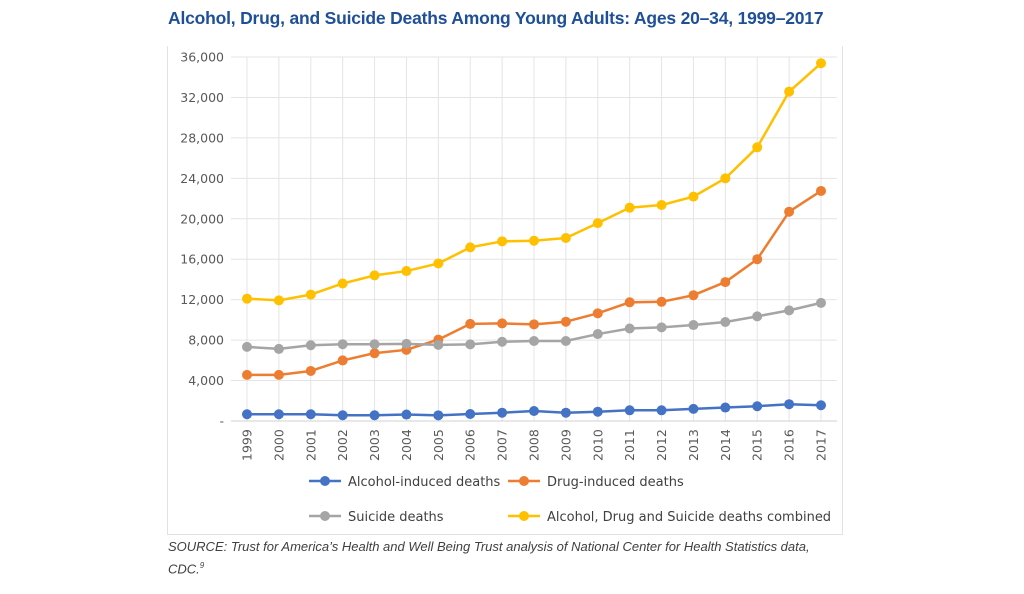 The width and height of the screenshot is (1024, 594). Describe the element at coordinates (424, 482) in the screenshot. I see `legend-label: Alcohol-induced deaths` at that location.